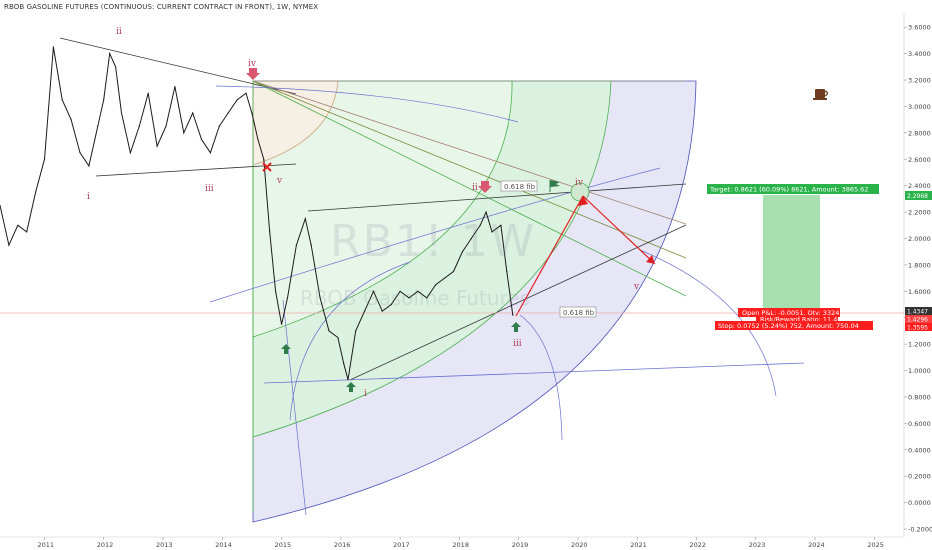 The height and width of the screenshot is (550, 932). Describe the element at coordinates (583, 201) in the screenshot. I see `arrow-head-up` at that location.